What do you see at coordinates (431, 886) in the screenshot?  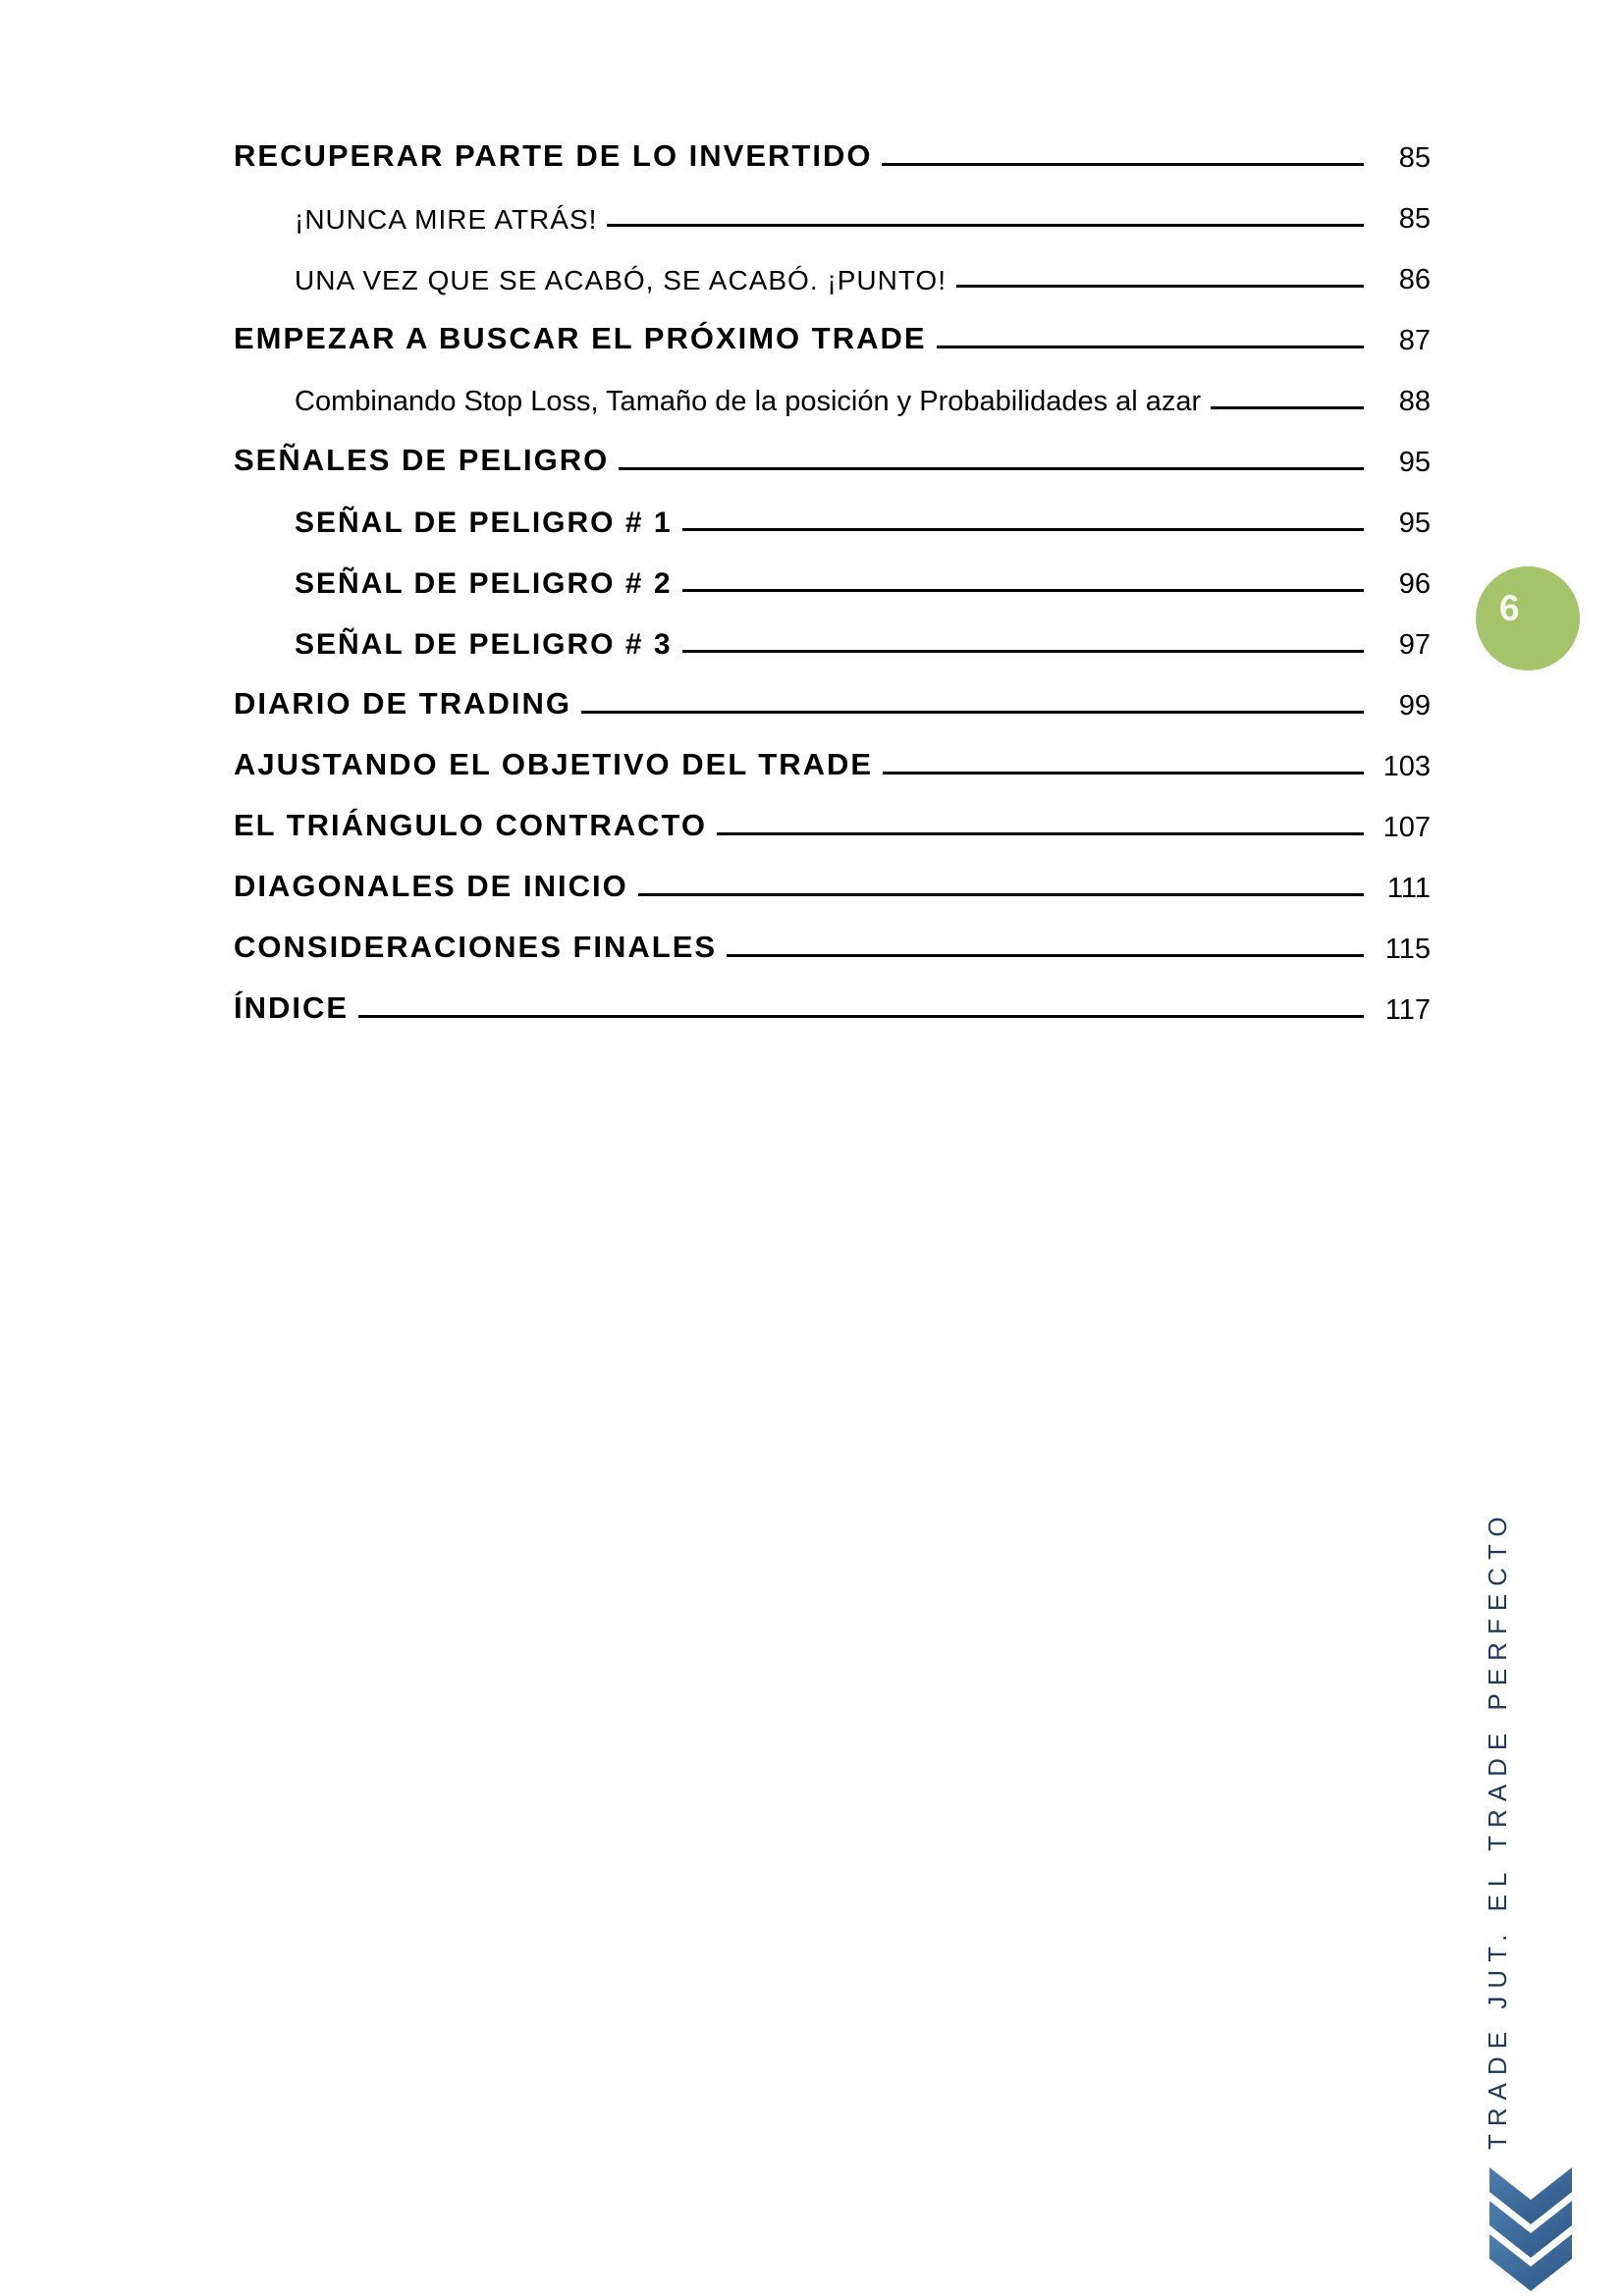 I see `toc-entry-label: DIAGONALES DE INICIO` at bounding box center [431, 886].